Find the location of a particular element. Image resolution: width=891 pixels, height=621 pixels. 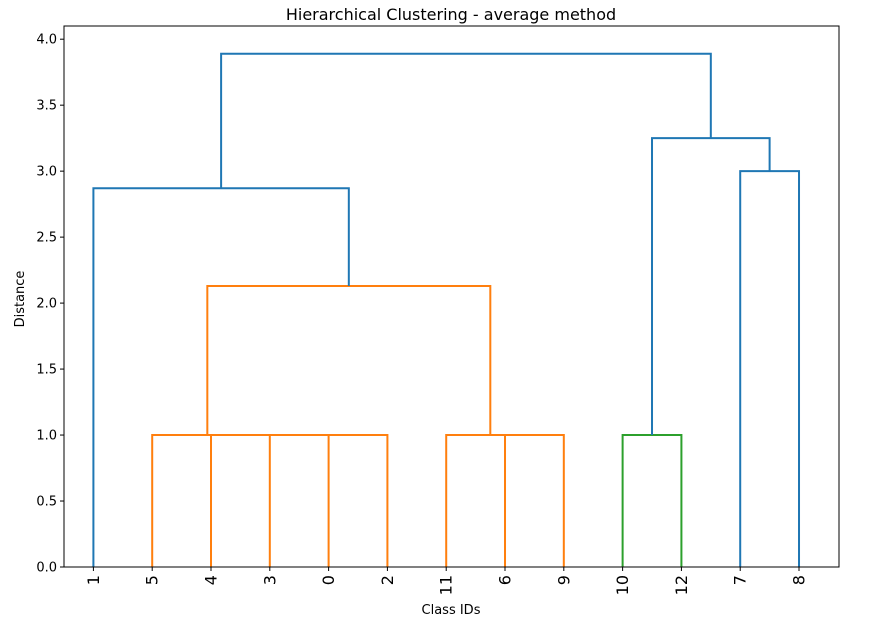

x-axis: 1 5 4 3 0 2 11 6 9 10 12 7 8 is located at coordinates (446, 581).